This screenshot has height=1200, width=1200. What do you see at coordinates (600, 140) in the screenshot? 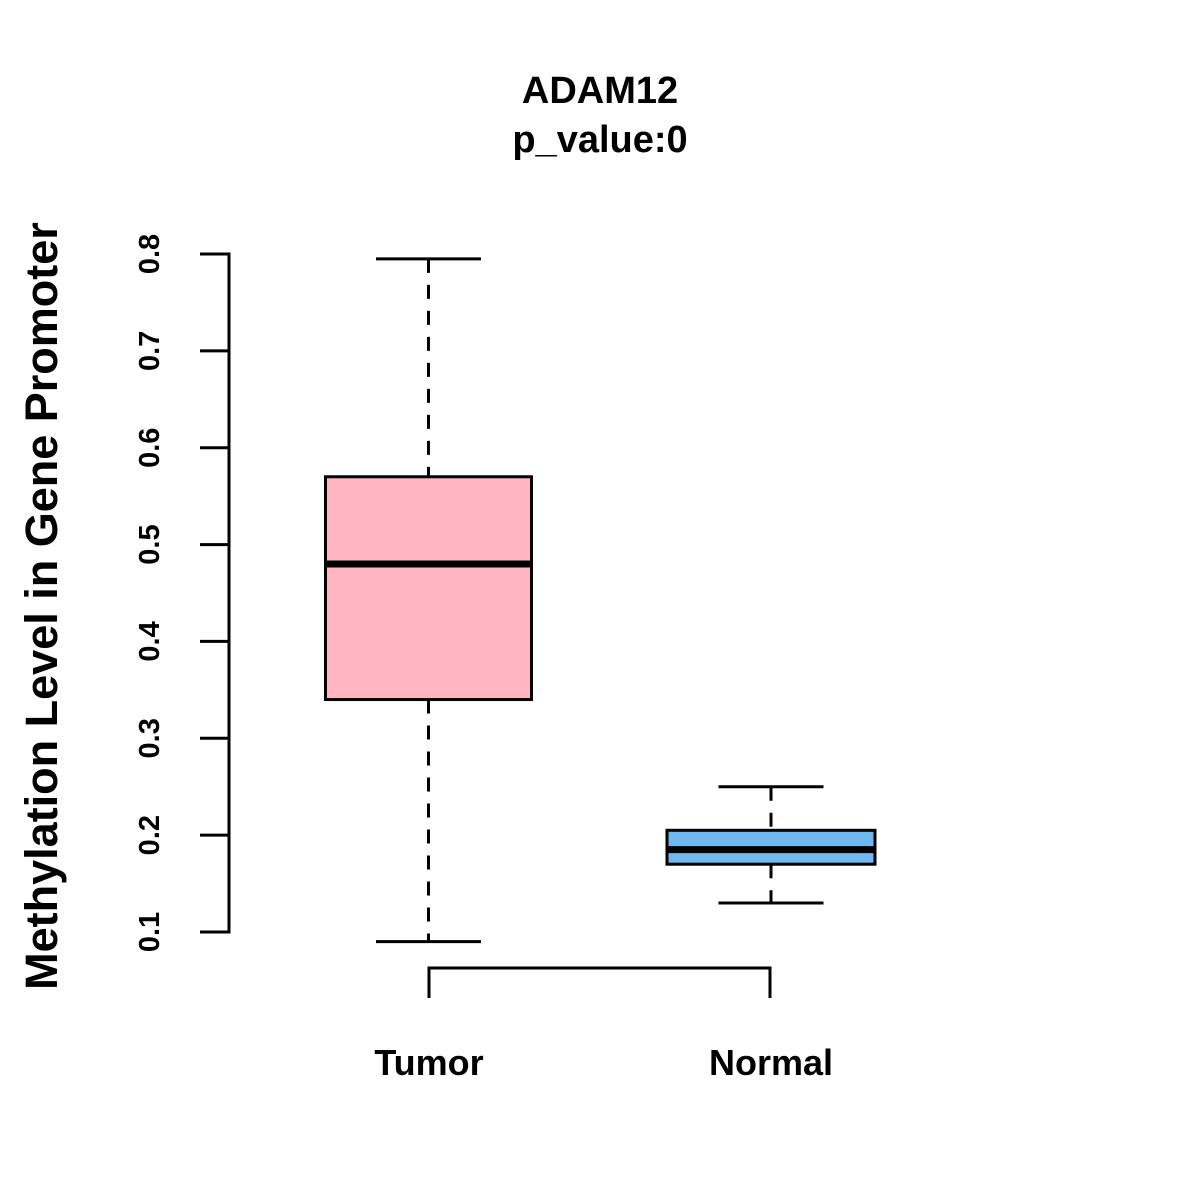
I see `chart-subtitle: p_value:0` at bounding box center [600, 140].